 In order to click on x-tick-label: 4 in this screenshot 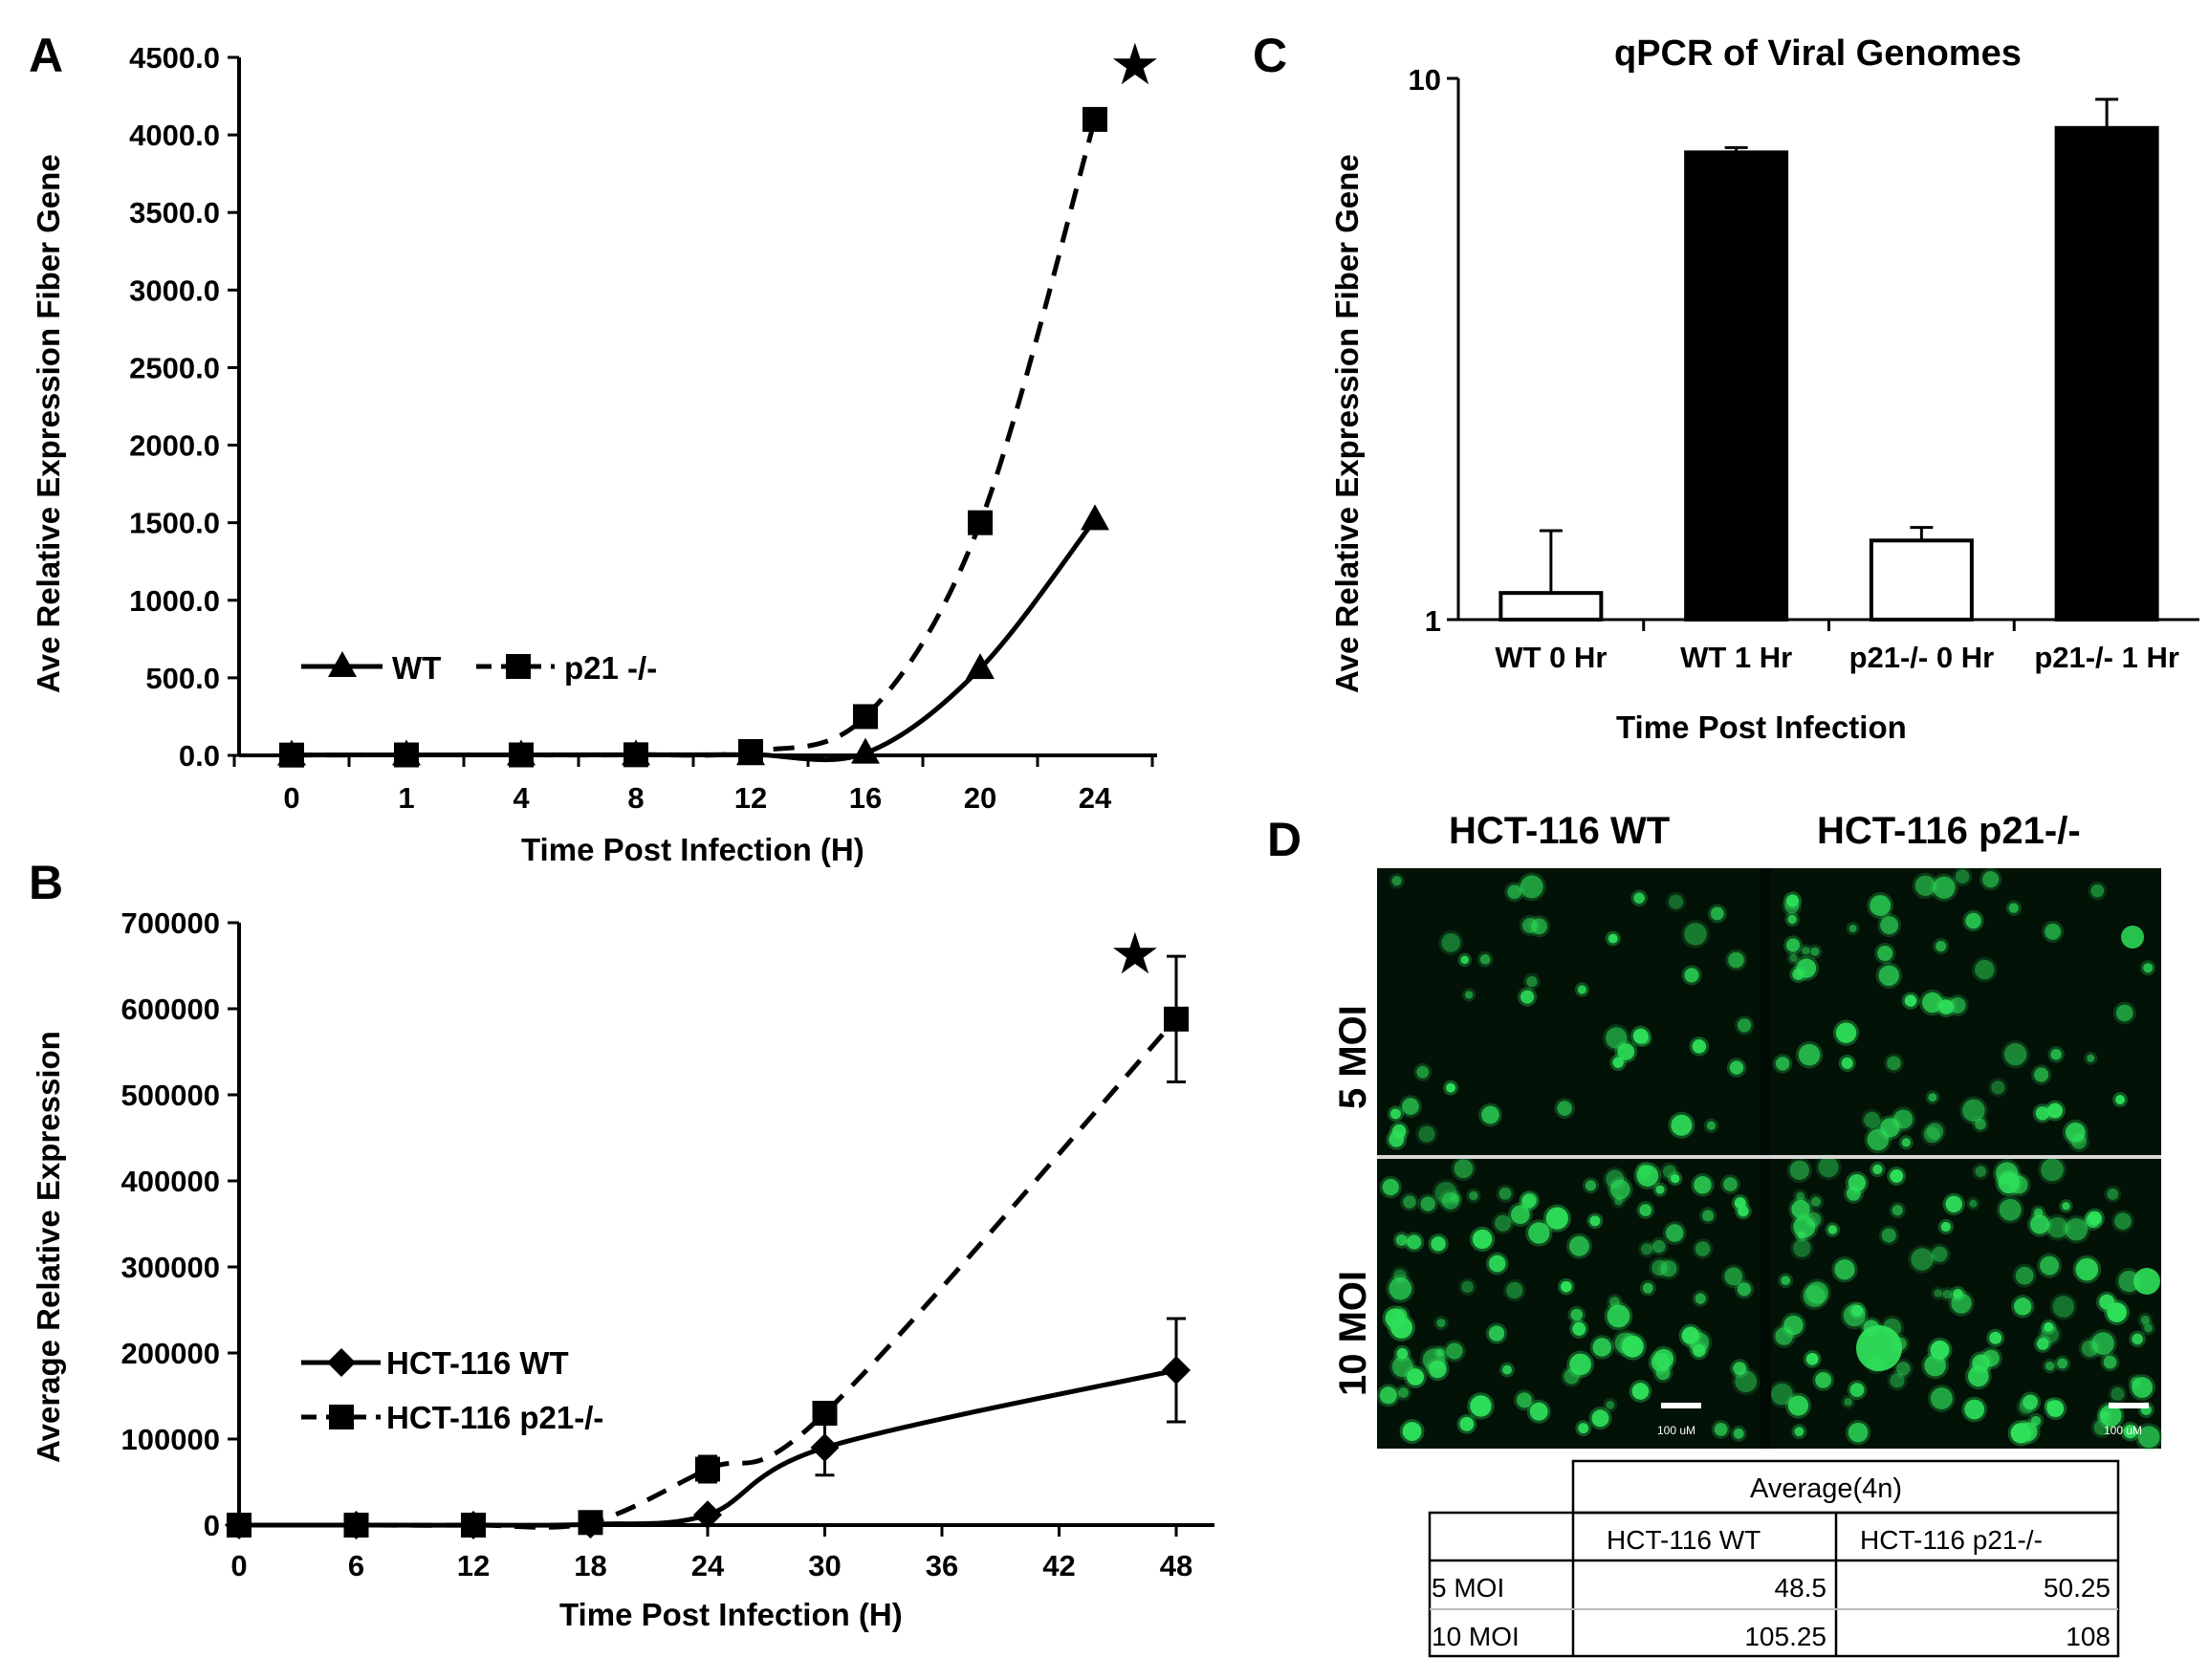, I will do `click(521, 798)`.